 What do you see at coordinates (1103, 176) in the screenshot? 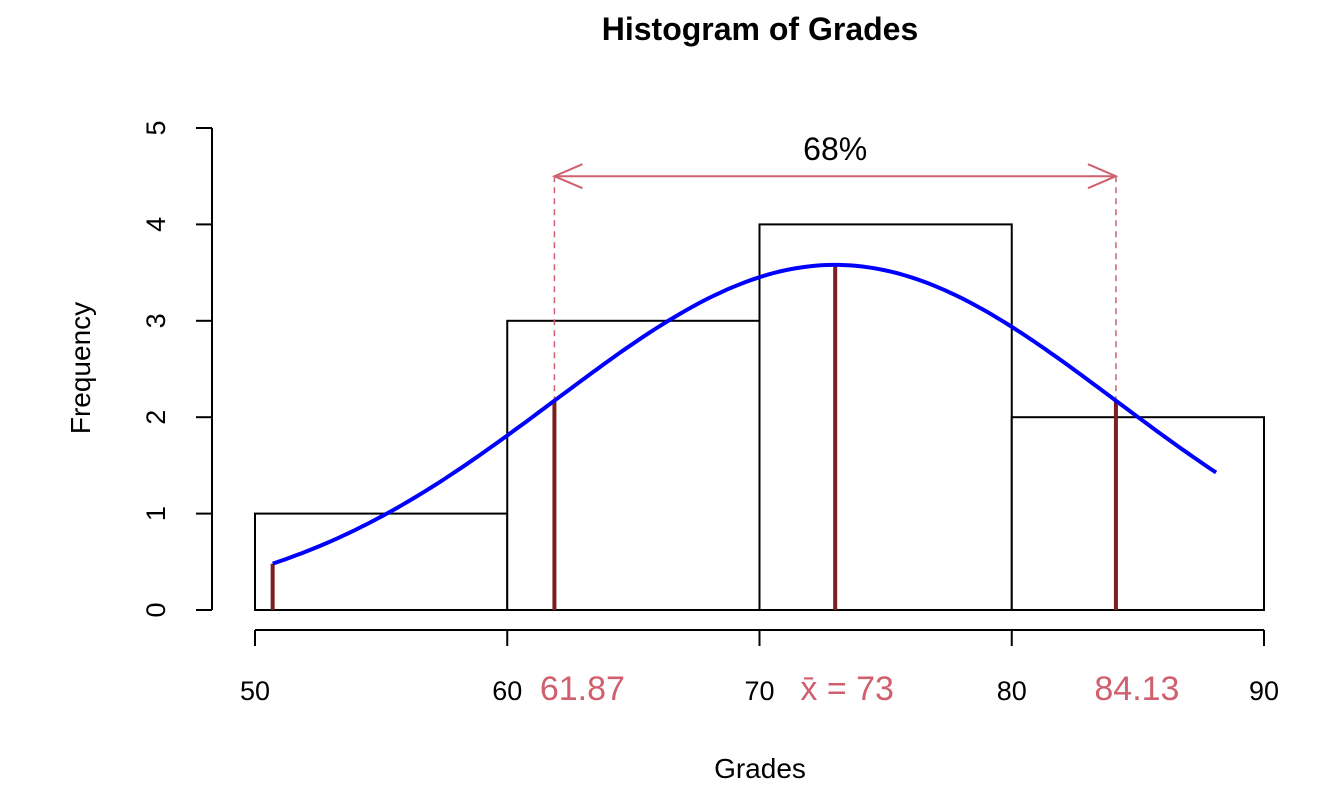
I see `bracket-arrow-right` at bounding box center [1103, 176].